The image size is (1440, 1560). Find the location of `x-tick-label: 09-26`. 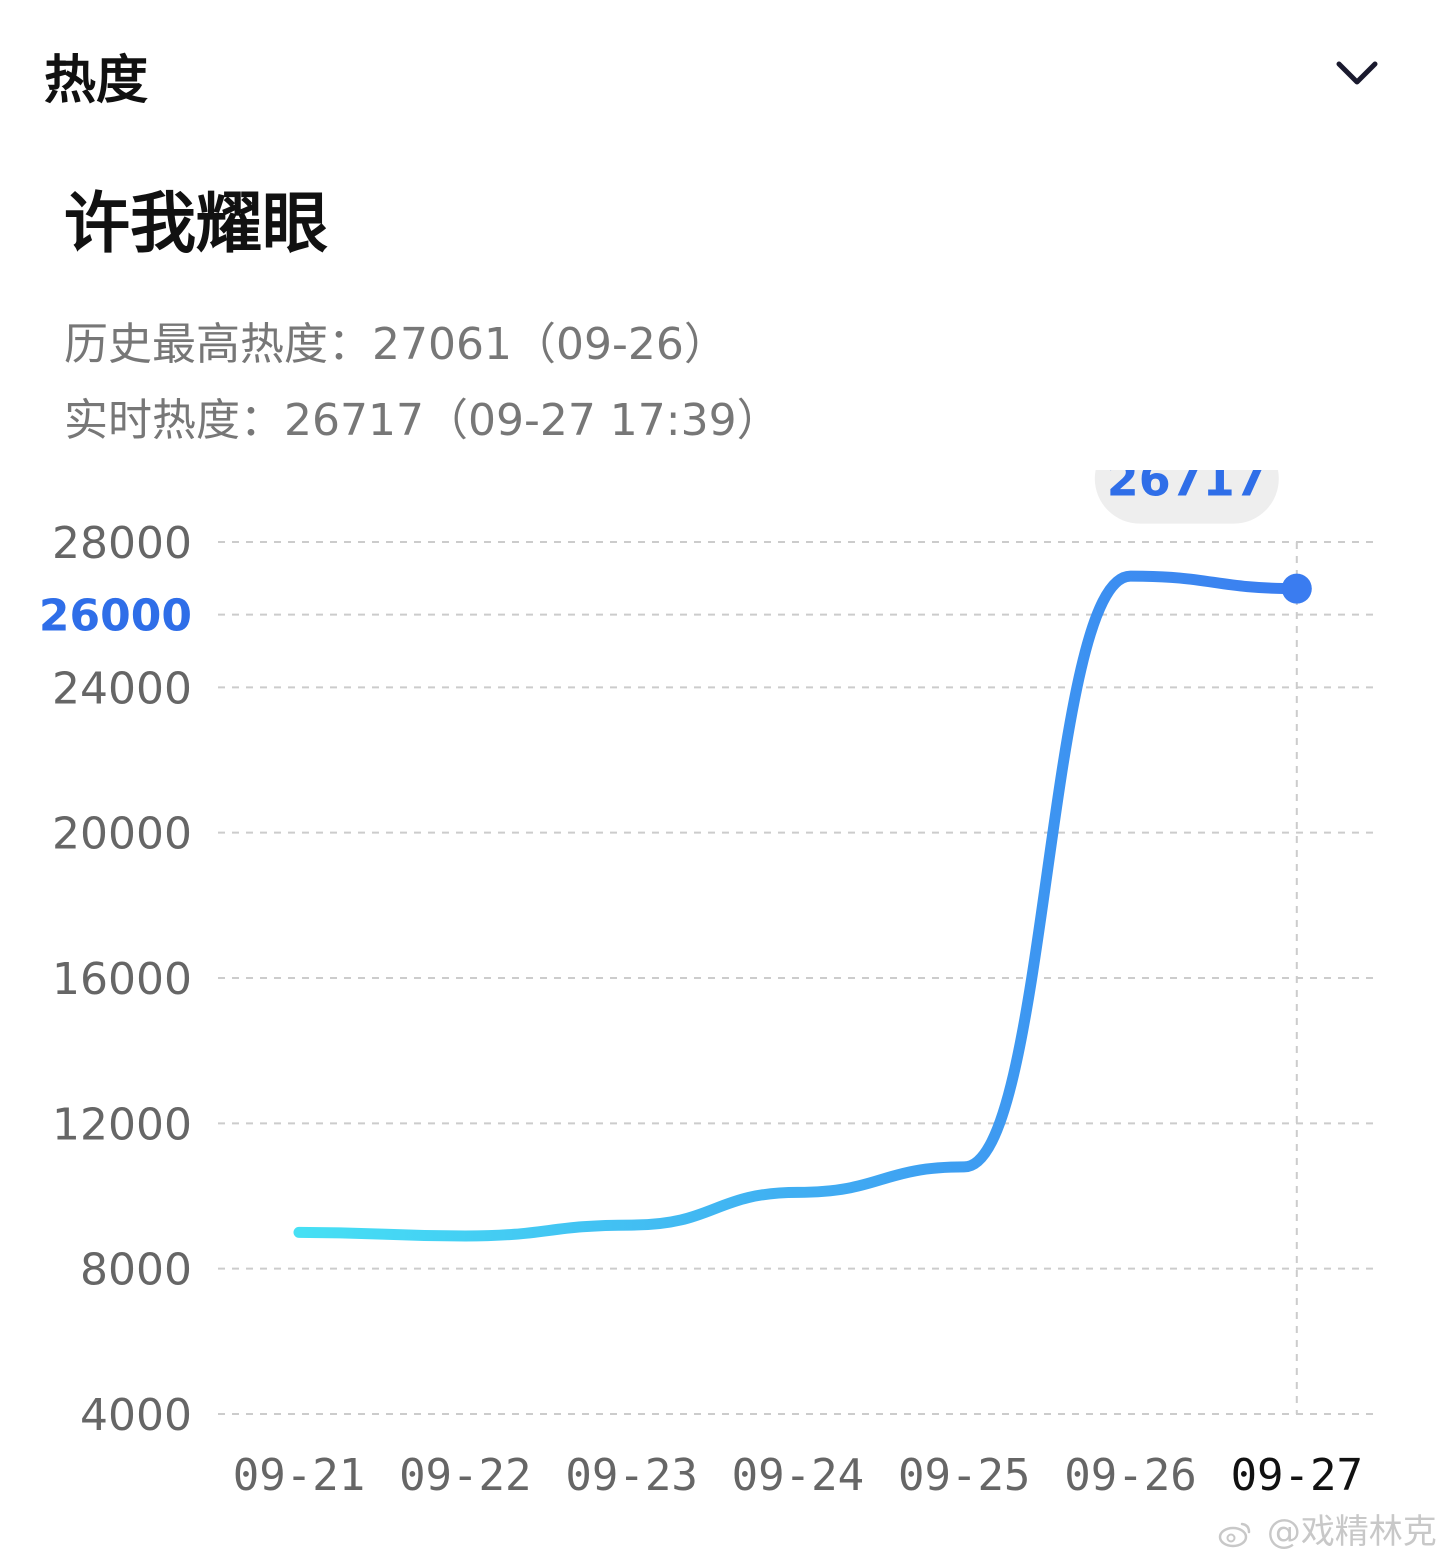

x-tick-label: 09-26 is located at coordinates (1130, 1475).